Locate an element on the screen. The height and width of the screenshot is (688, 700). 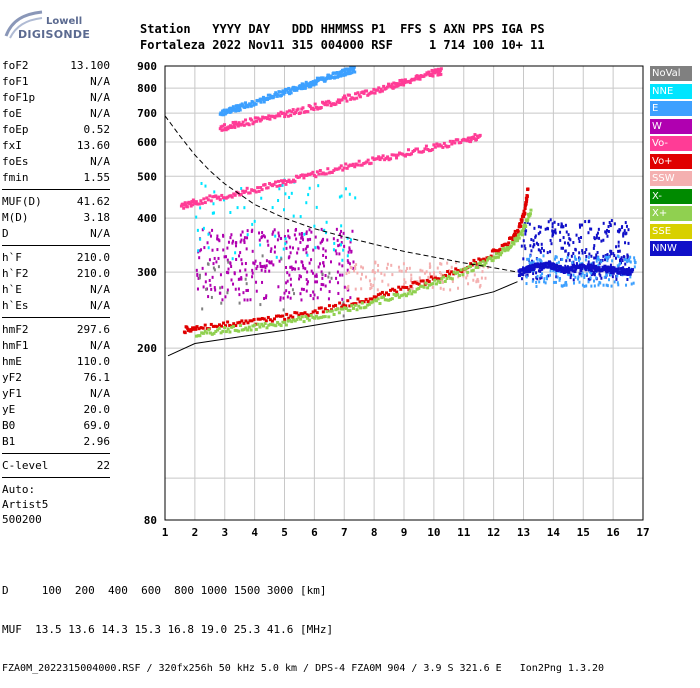
param-name: foEs is located at coordinates (15, 161).